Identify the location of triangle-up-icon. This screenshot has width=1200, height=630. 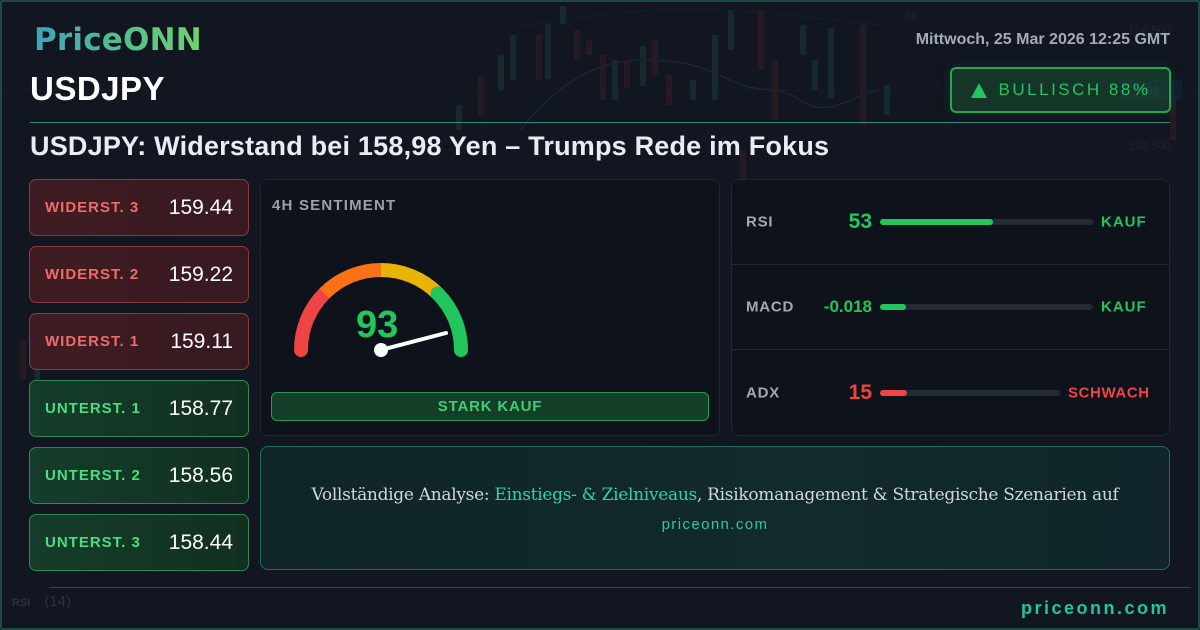
(978, 90).